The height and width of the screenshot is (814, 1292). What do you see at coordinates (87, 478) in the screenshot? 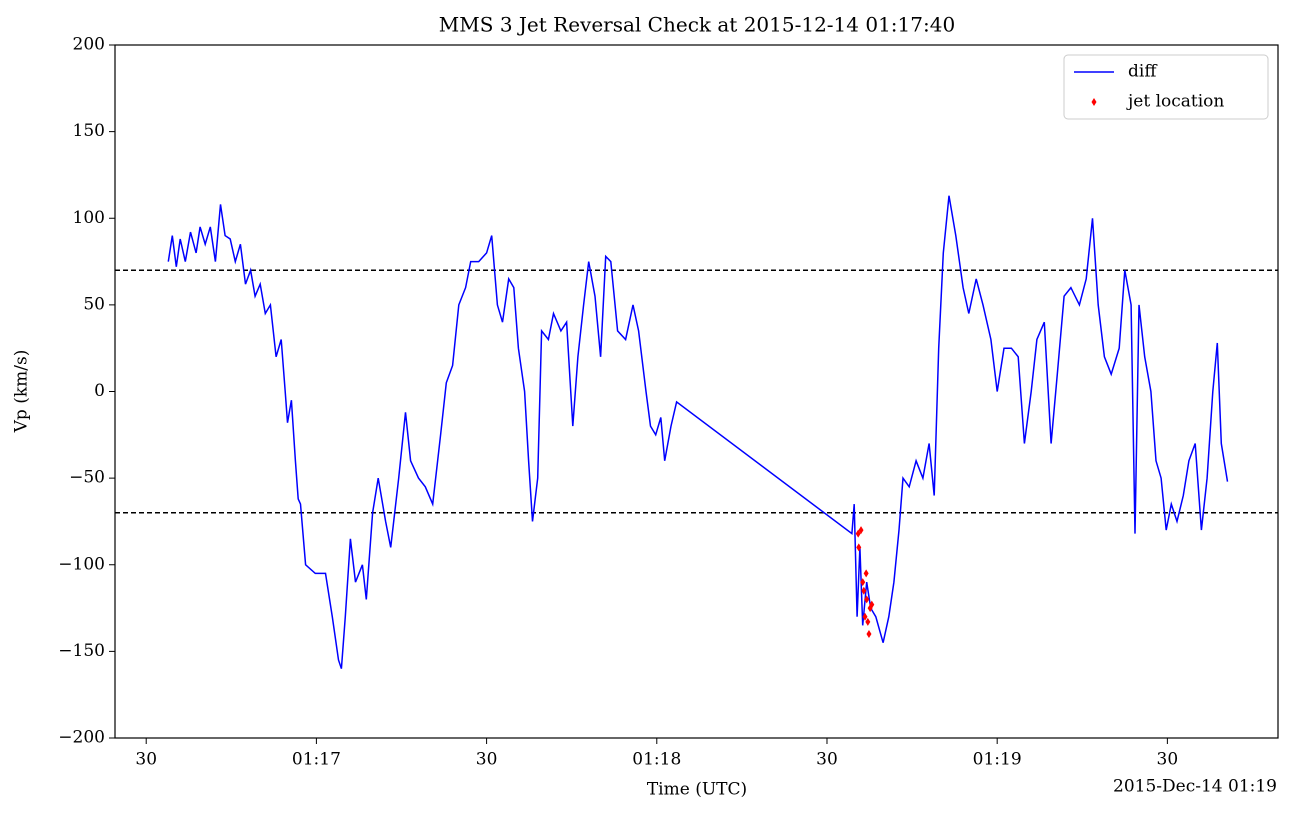
I see `y-tick-label: −50` at bounding box center [87, 478].